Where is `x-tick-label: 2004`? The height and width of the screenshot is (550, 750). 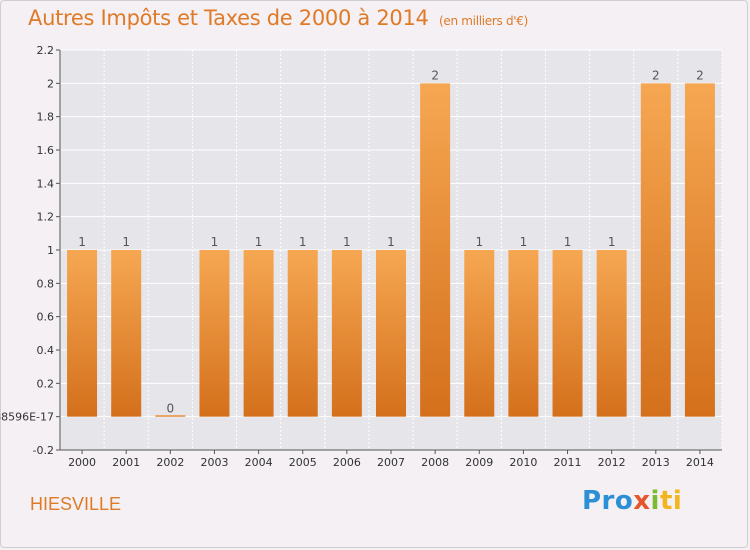 x-tick-label: 2004 is located at coordinates (259, 462).